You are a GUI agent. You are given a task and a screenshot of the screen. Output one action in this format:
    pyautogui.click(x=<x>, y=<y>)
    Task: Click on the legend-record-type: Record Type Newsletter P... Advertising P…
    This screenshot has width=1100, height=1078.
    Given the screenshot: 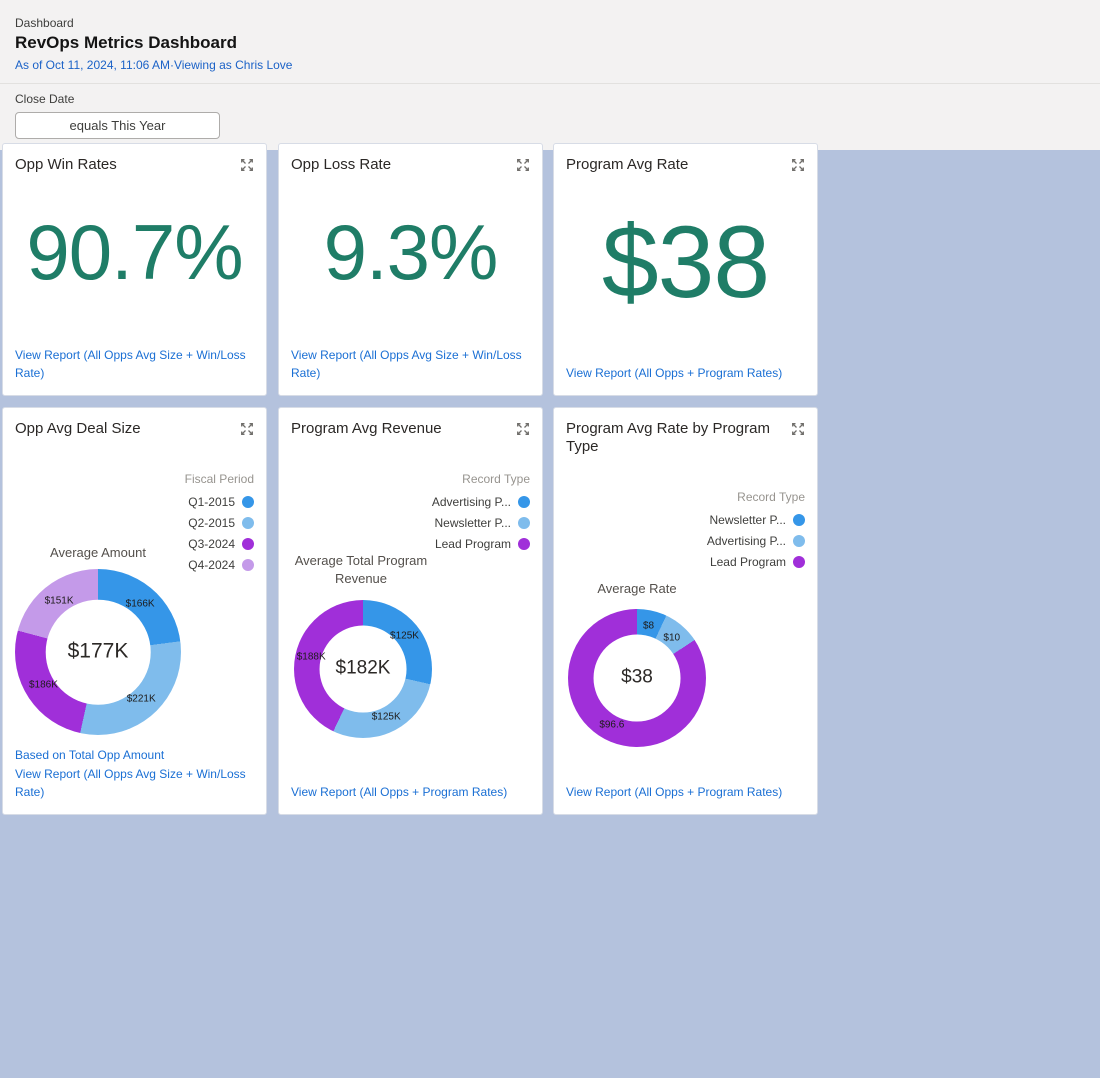 What is the action you would take?
    pyautogui.click(x=756, y=533)
    